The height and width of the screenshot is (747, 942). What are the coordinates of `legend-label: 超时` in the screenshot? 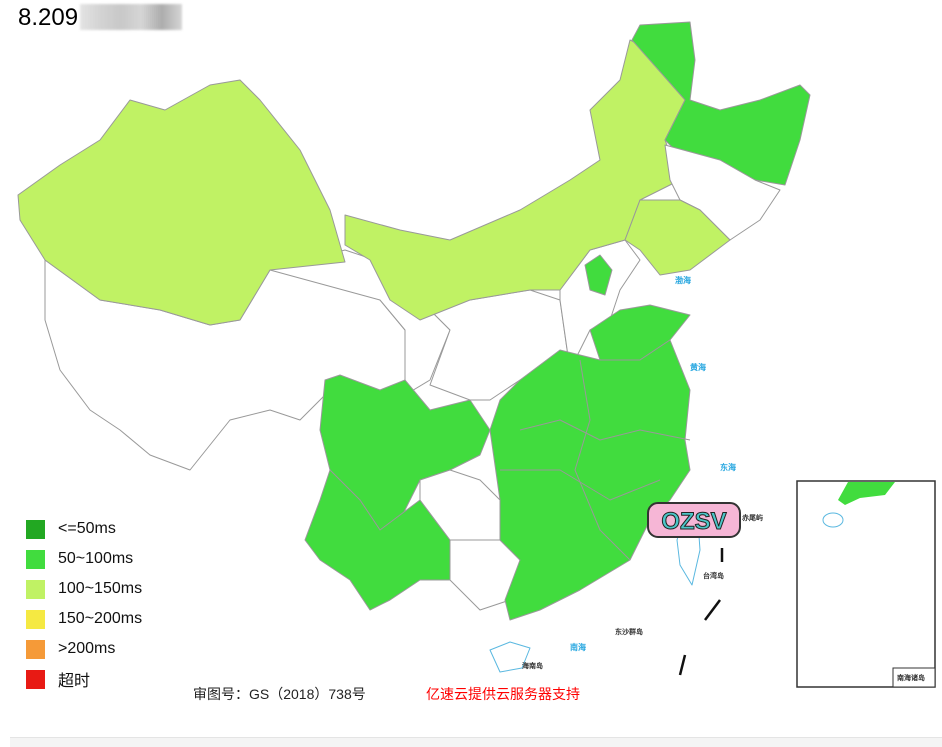 It's located at (74, 681).